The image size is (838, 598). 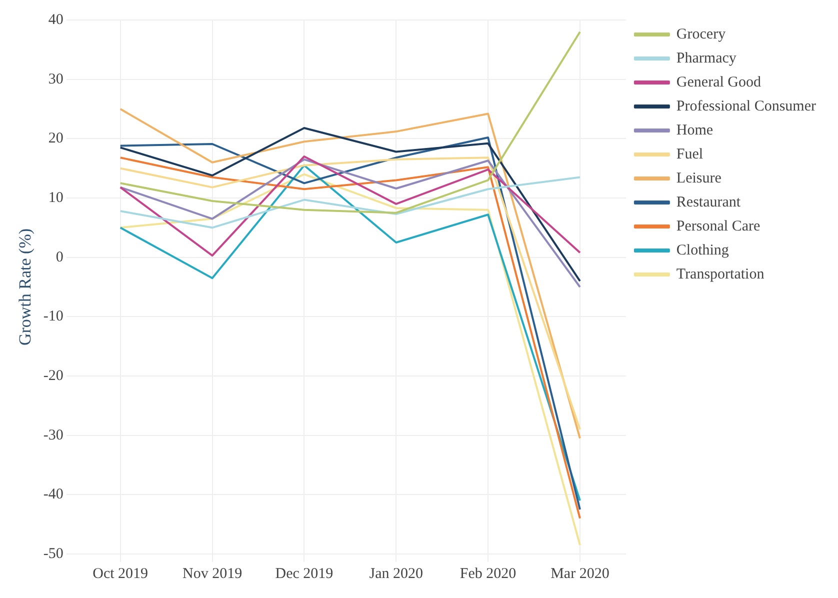 I want to click on legend-label: Personal Care, so click(x=718, y=226).